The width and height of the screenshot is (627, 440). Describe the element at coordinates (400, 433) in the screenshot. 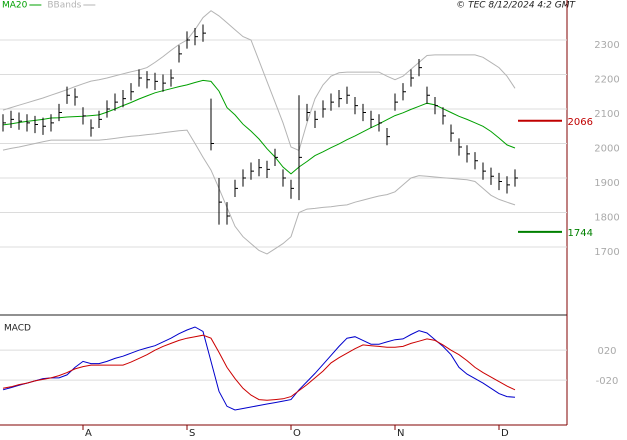

I see `x-tick-label: N` at that location.